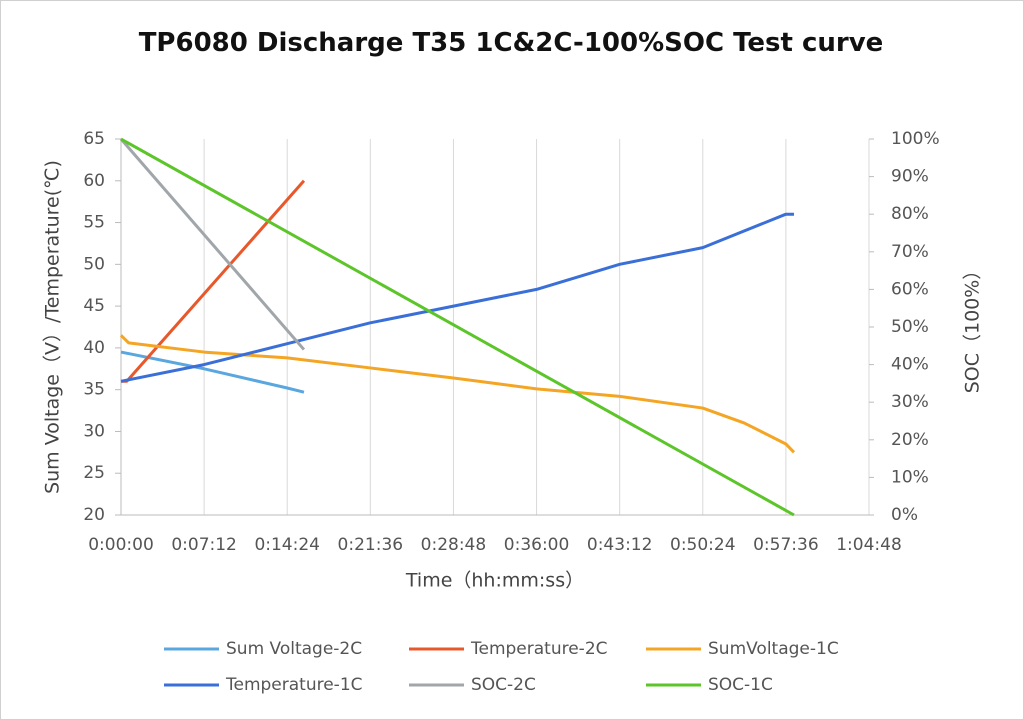 The image size is (1024, 720). I want to click on y-tick-label: 40, so click(94, 348).